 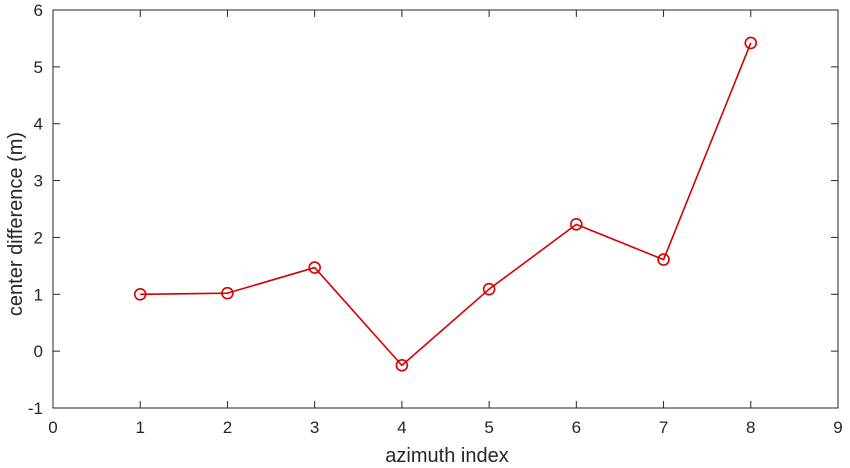 What do you see at coordinates (38, 67) in the screenshot?
I see `y-tick-label: 5` at bounding box center [38, 67].